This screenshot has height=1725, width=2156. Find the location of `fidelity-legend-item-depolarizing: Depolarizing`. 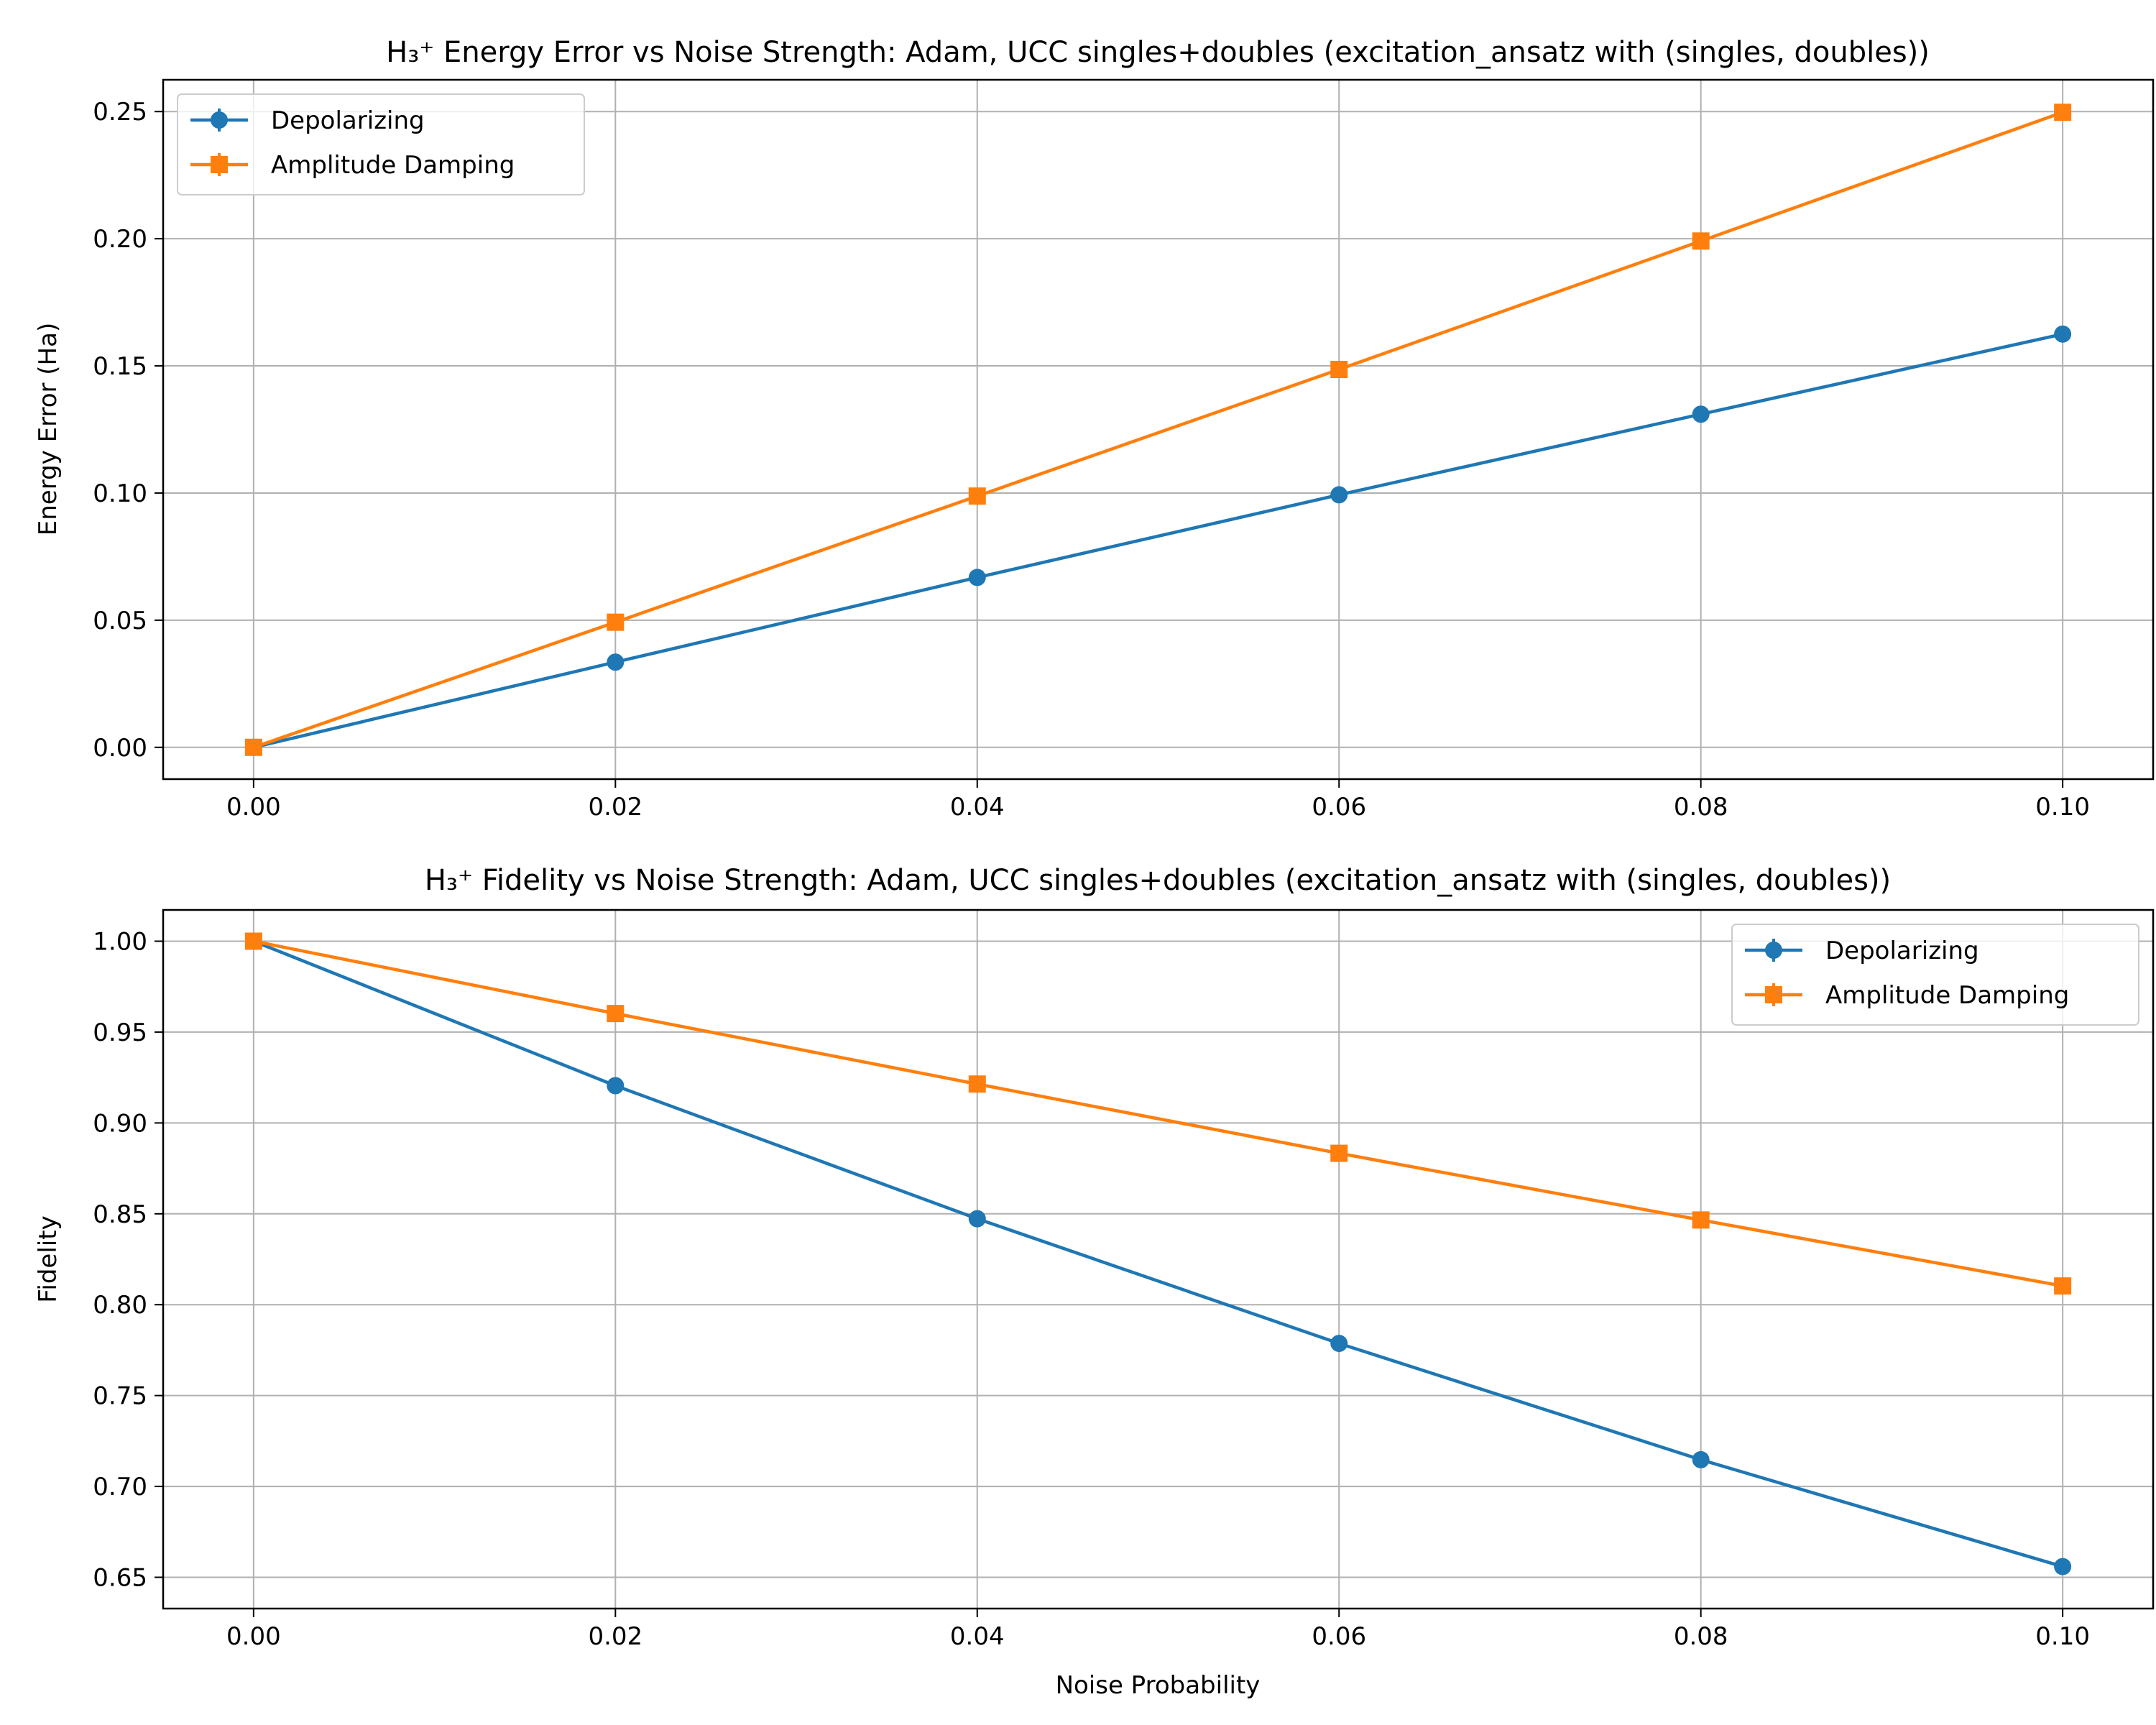

fidelity-legend-item-depolarizing: Depolarizing is located at coordinates (1862, 951).